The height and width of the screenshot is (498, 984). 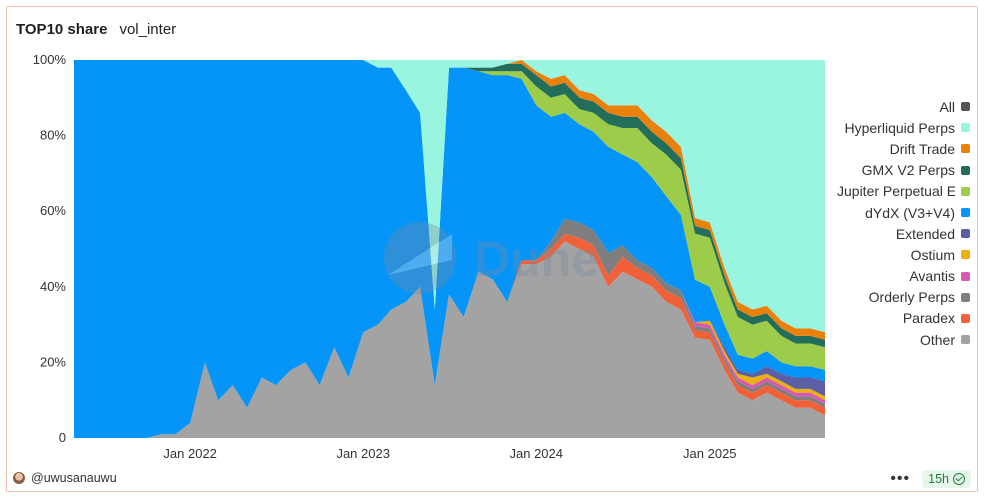 What do you see at coordinates (928, 318) in the screenshot?
I see `legend-label: Paradex` at bounding box center [928, 318].